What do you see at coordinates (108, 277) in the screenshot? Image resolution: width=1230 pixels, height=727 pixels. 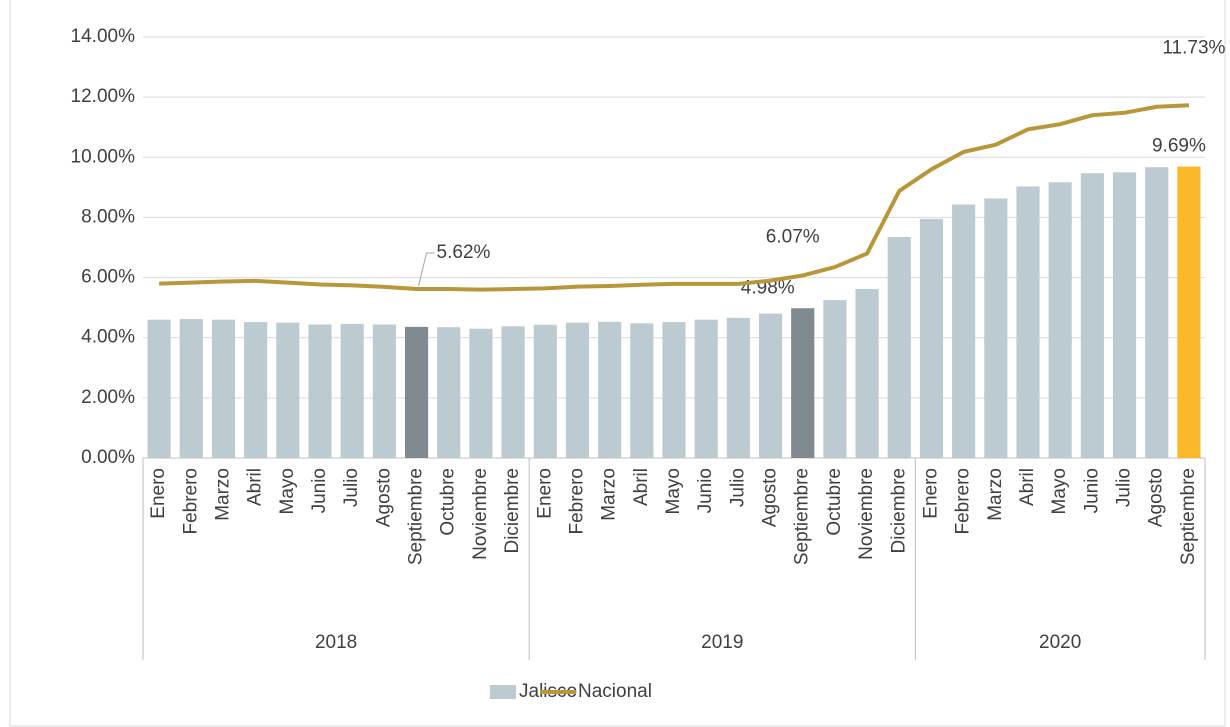 I see `y-tick-label: 6.00%` at bounding box center [108, 277].